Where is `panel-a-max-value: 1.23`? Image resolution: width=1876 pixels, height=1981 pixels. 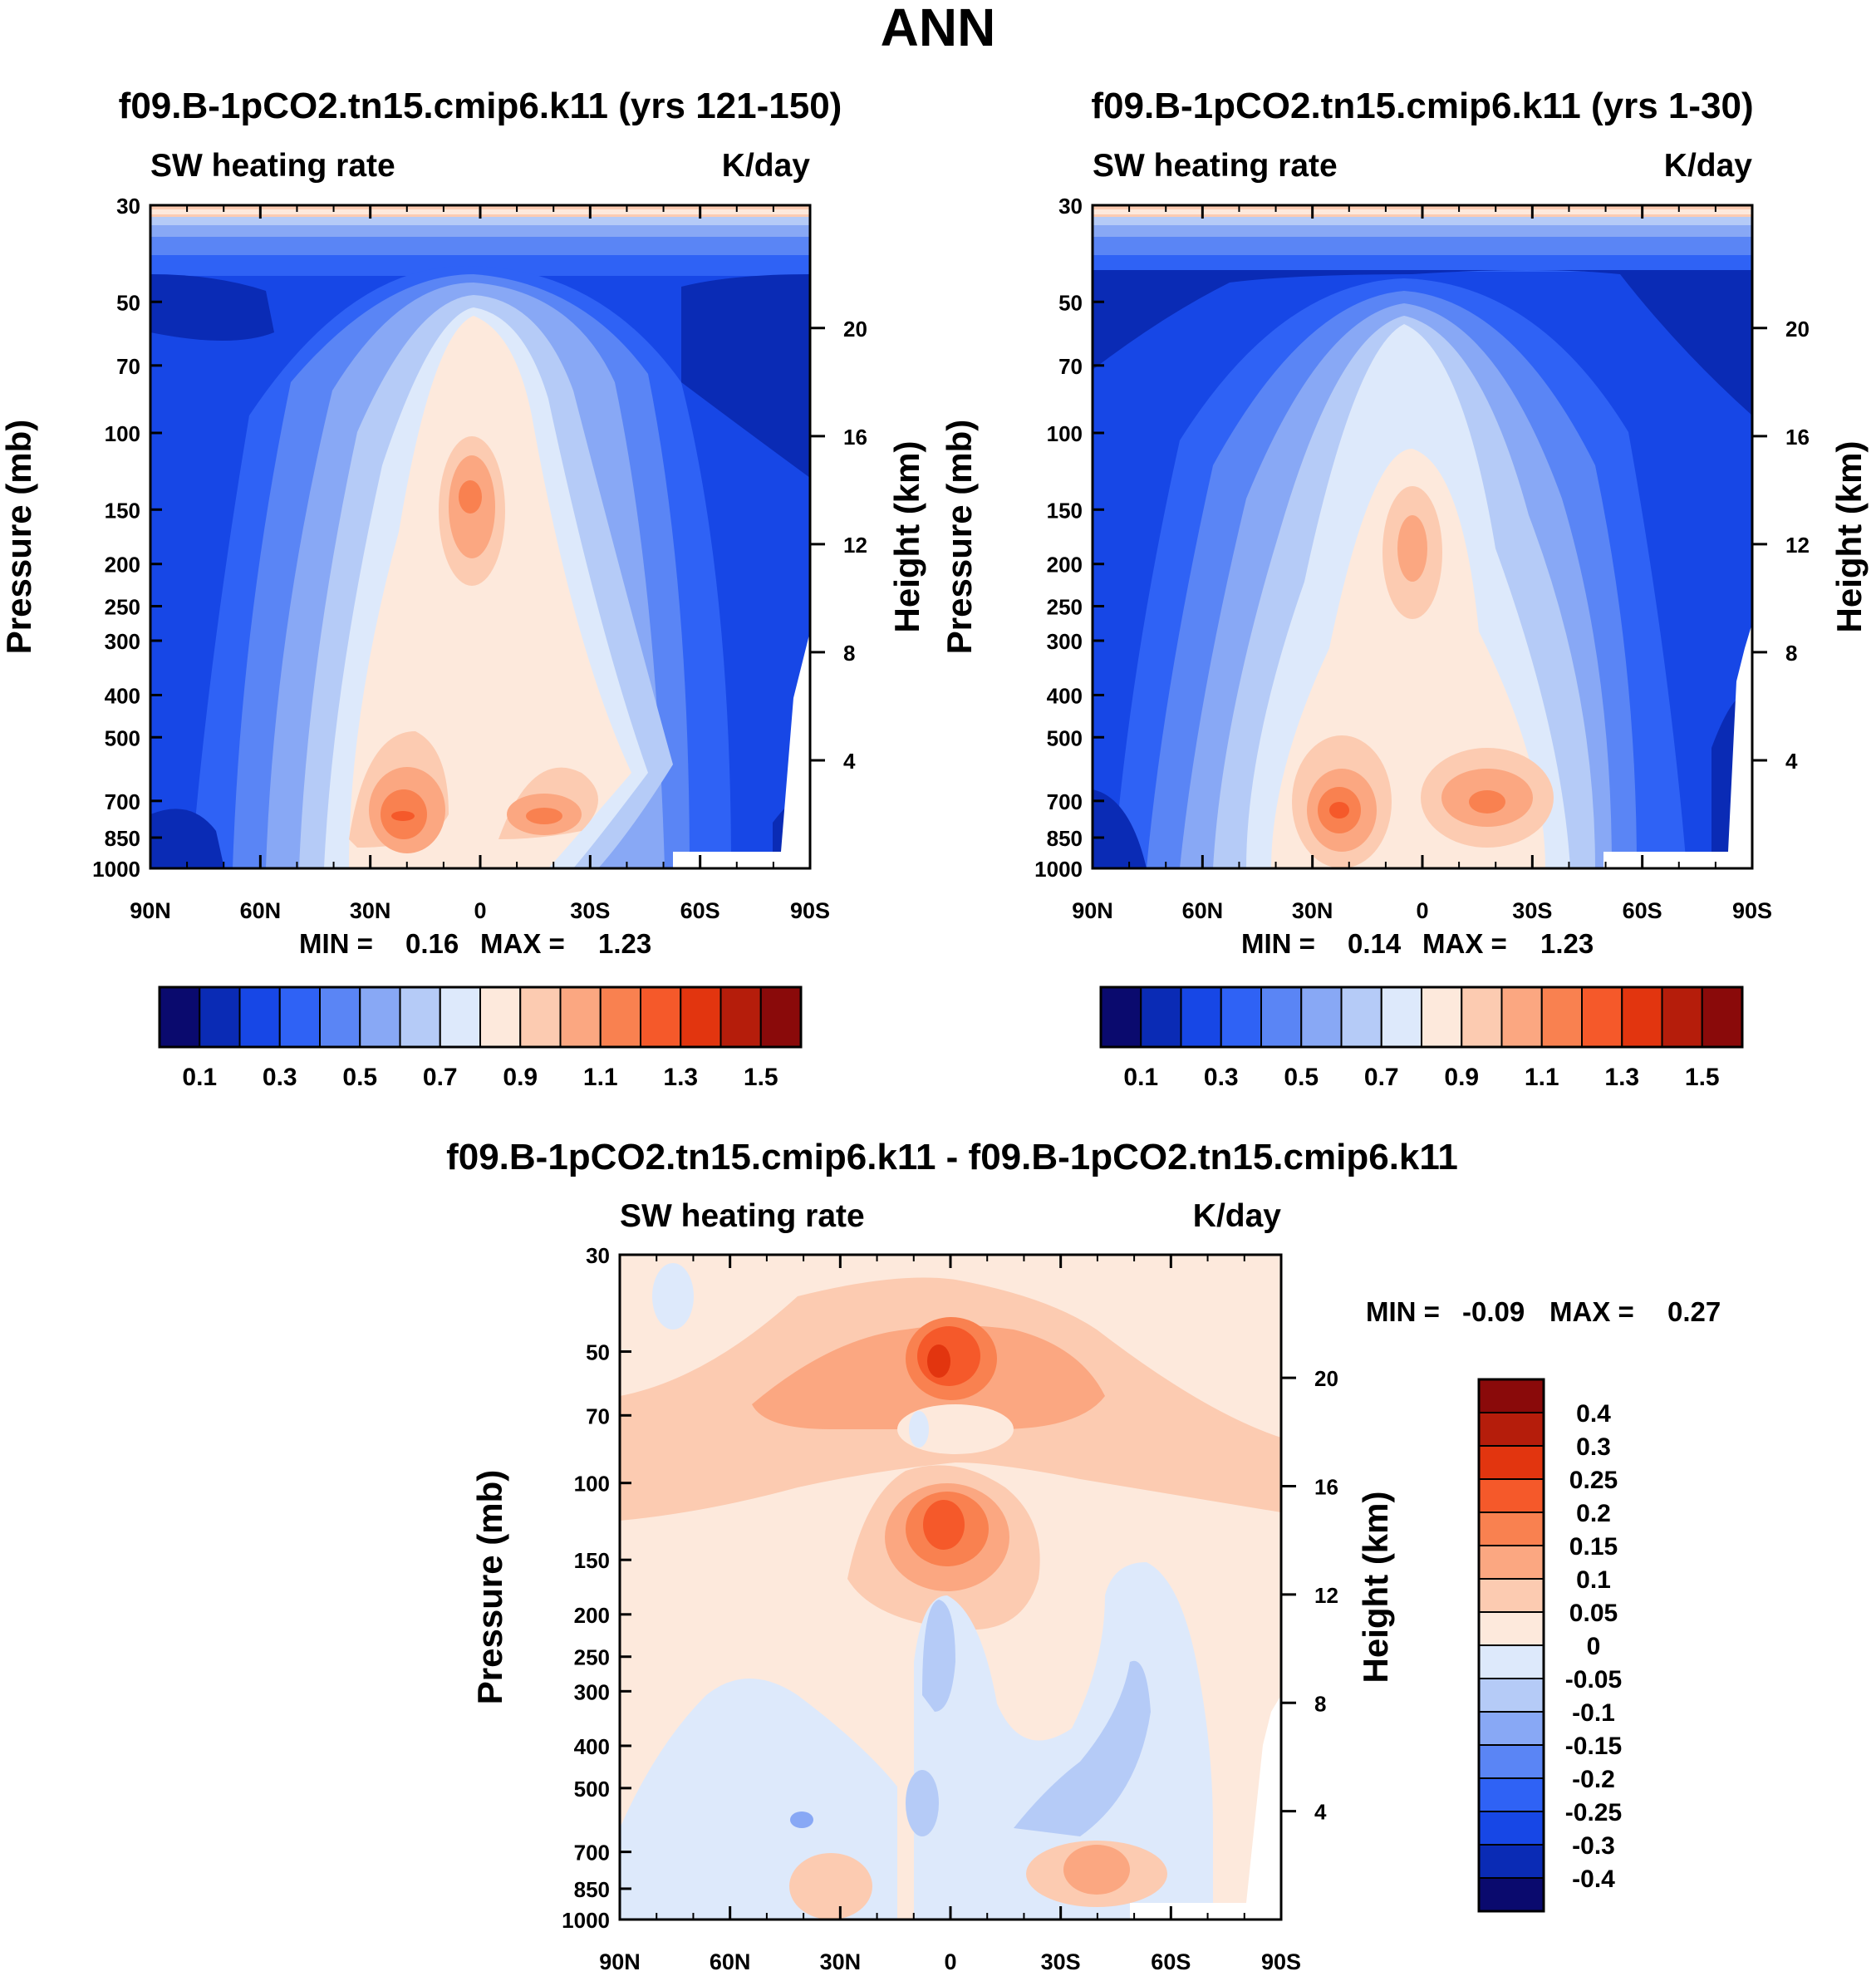
panel-a-max-value: 1.23 is located at coordinates (624, 943).